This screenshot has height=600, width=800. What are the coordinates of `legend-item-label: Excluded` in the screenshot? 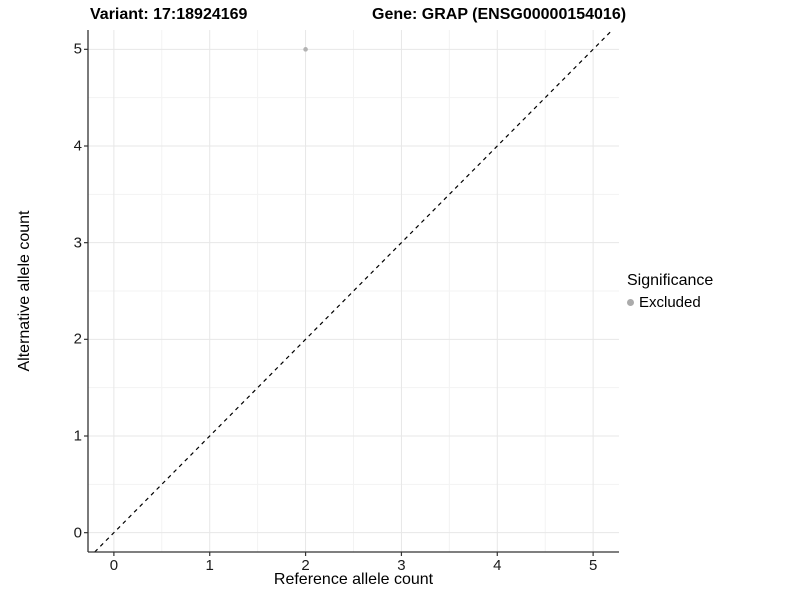 It's located at (670, 302).